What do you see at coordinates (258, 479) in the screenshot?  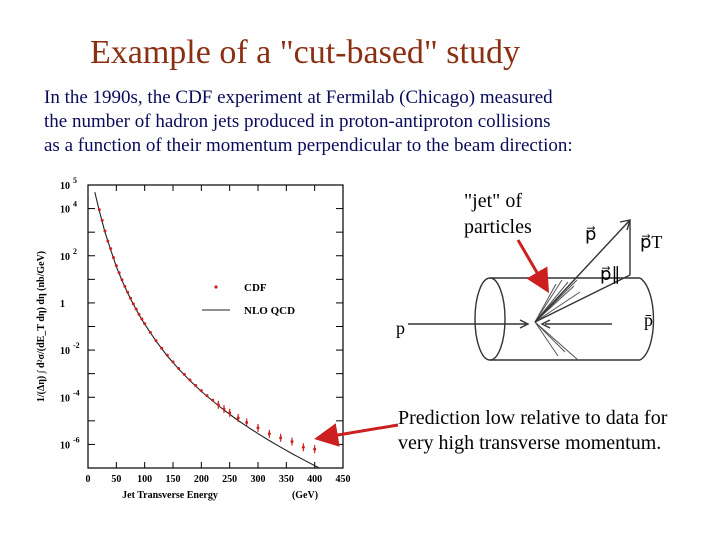 I see `x-tick-label: 300` at bounding box center [258, 479].